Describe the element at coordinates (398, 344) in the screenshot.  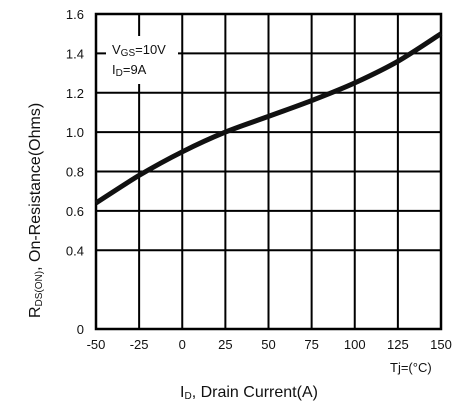
I see `x-tick-label: 125` at that location.